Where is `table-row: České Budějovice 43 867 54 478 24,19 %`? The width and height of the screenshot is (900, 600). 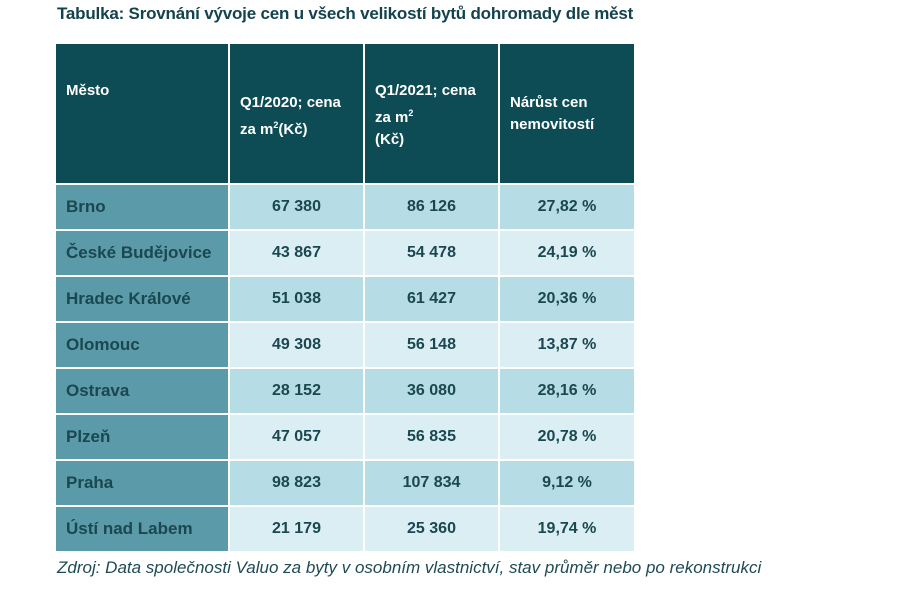
table-row: České Budějovice 43 867 54 478 24,19 % is located at coordinates (345, 253).